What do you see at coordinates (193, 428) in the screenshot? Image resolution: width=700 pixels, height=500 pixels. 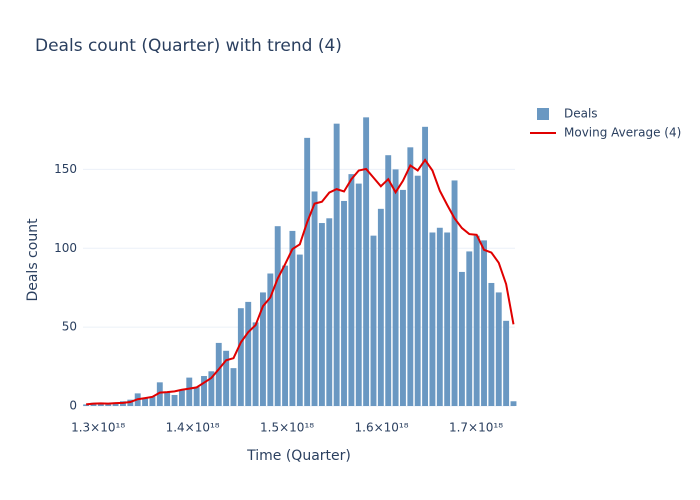 I see `x-tick-label: 1.4×10¹⁸` at bounding box center [193, 428].